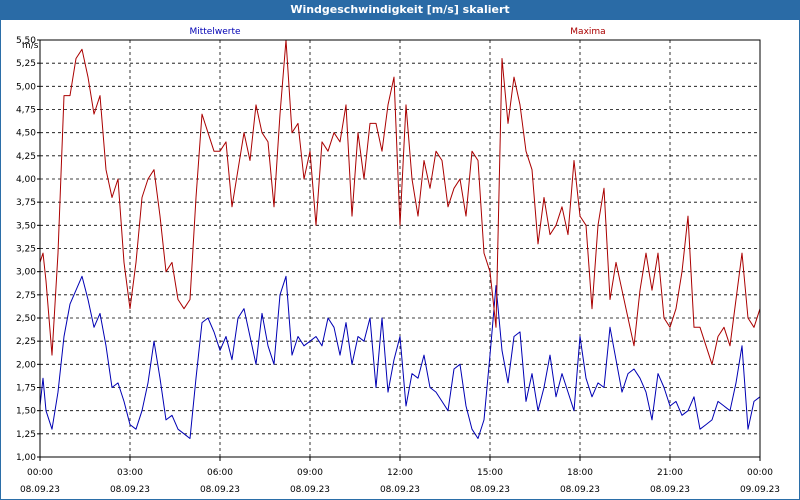 The height and width of the screenshot is (500, 800). Describe the element at coordinates (670, 473) in the screenshot. I see `x-tick-time-label: 21:00` at that location.